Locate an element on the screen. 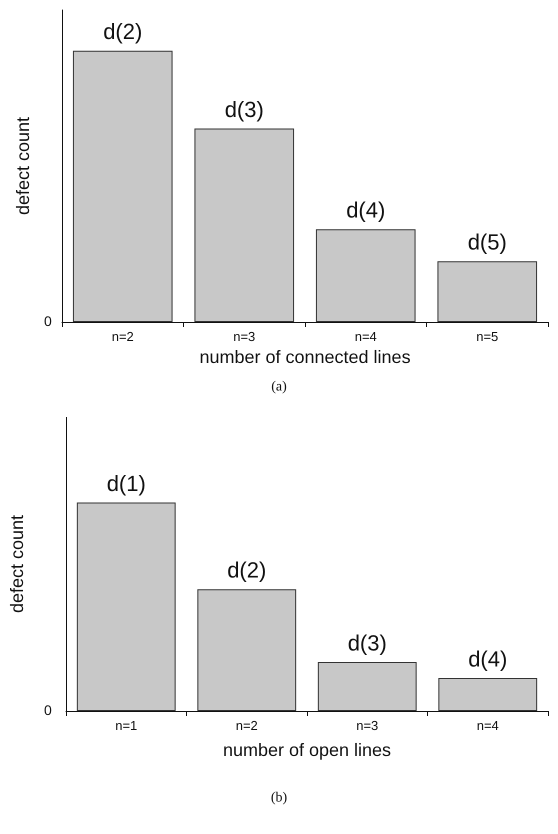  x-axis-title: number of open lines is located at coordinates (307, 750).